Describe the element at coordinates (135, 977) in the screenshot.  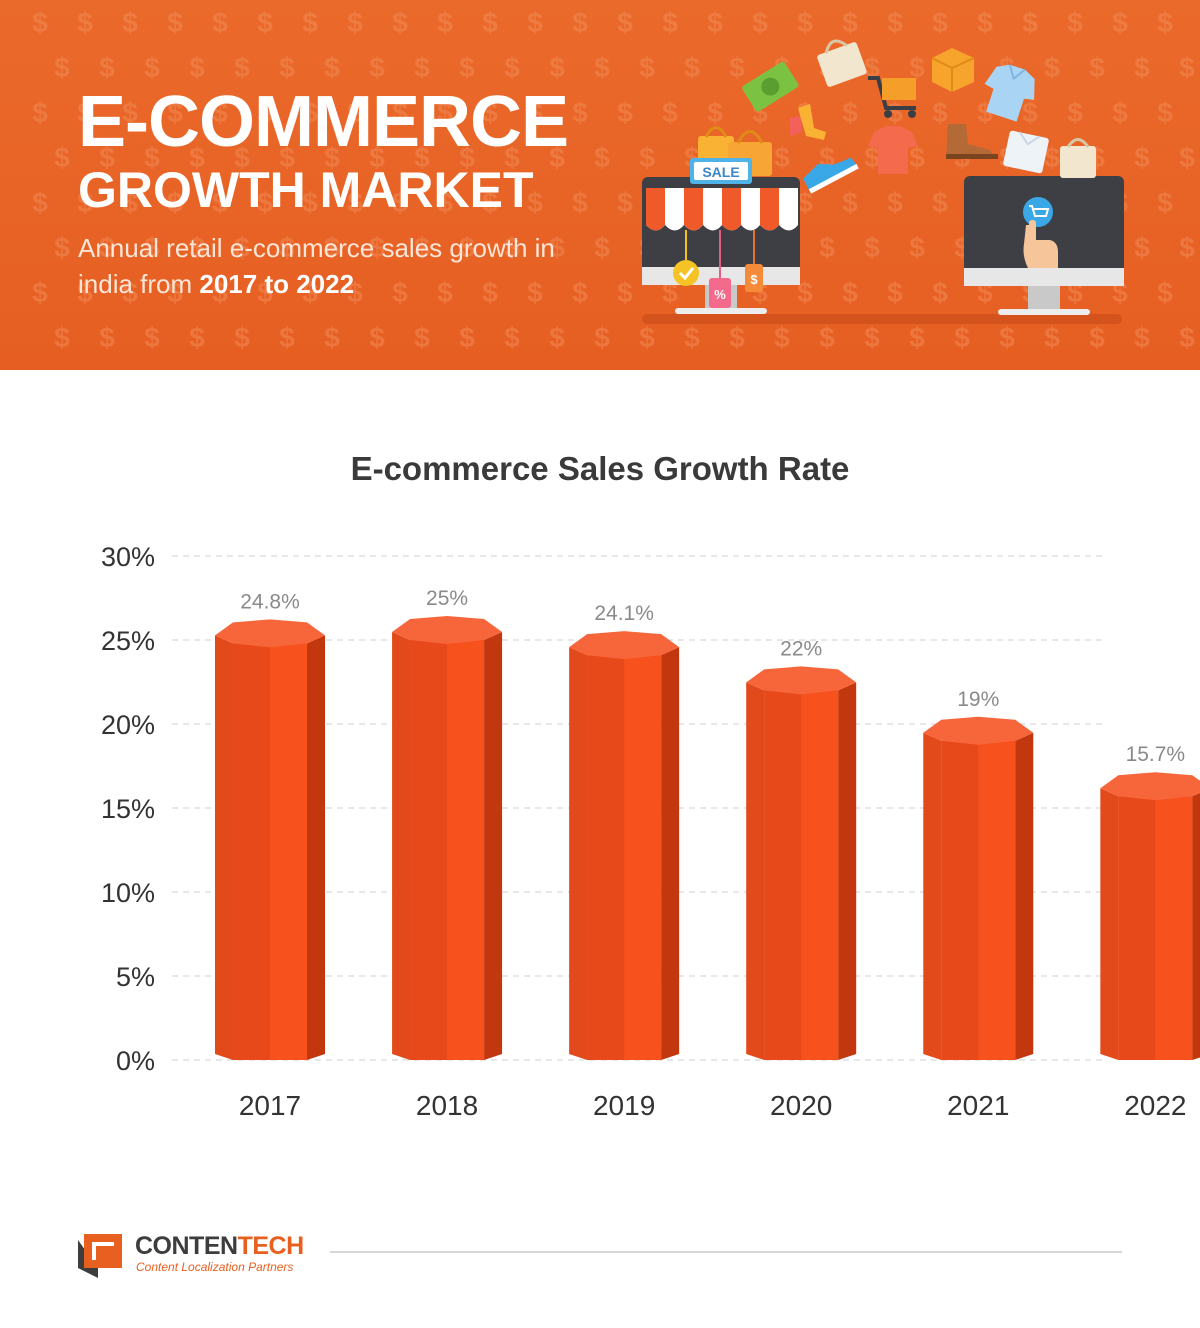
I see `y-tick-label: 5%` at that location.